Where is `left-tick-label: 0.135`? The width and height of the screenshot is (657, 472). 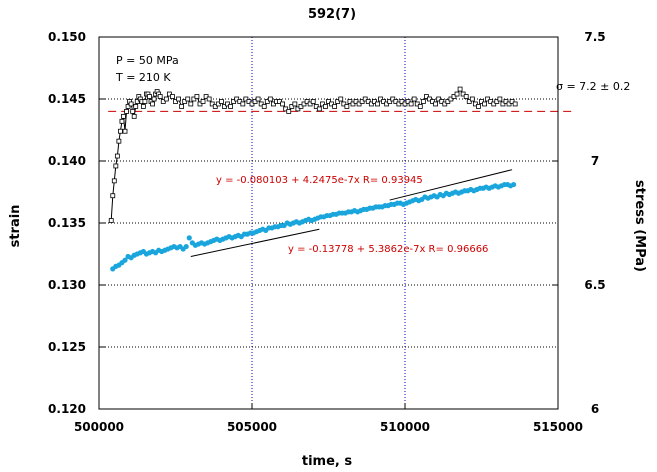
left-tick-label: 0.135 is located at coordinates (67, 223).